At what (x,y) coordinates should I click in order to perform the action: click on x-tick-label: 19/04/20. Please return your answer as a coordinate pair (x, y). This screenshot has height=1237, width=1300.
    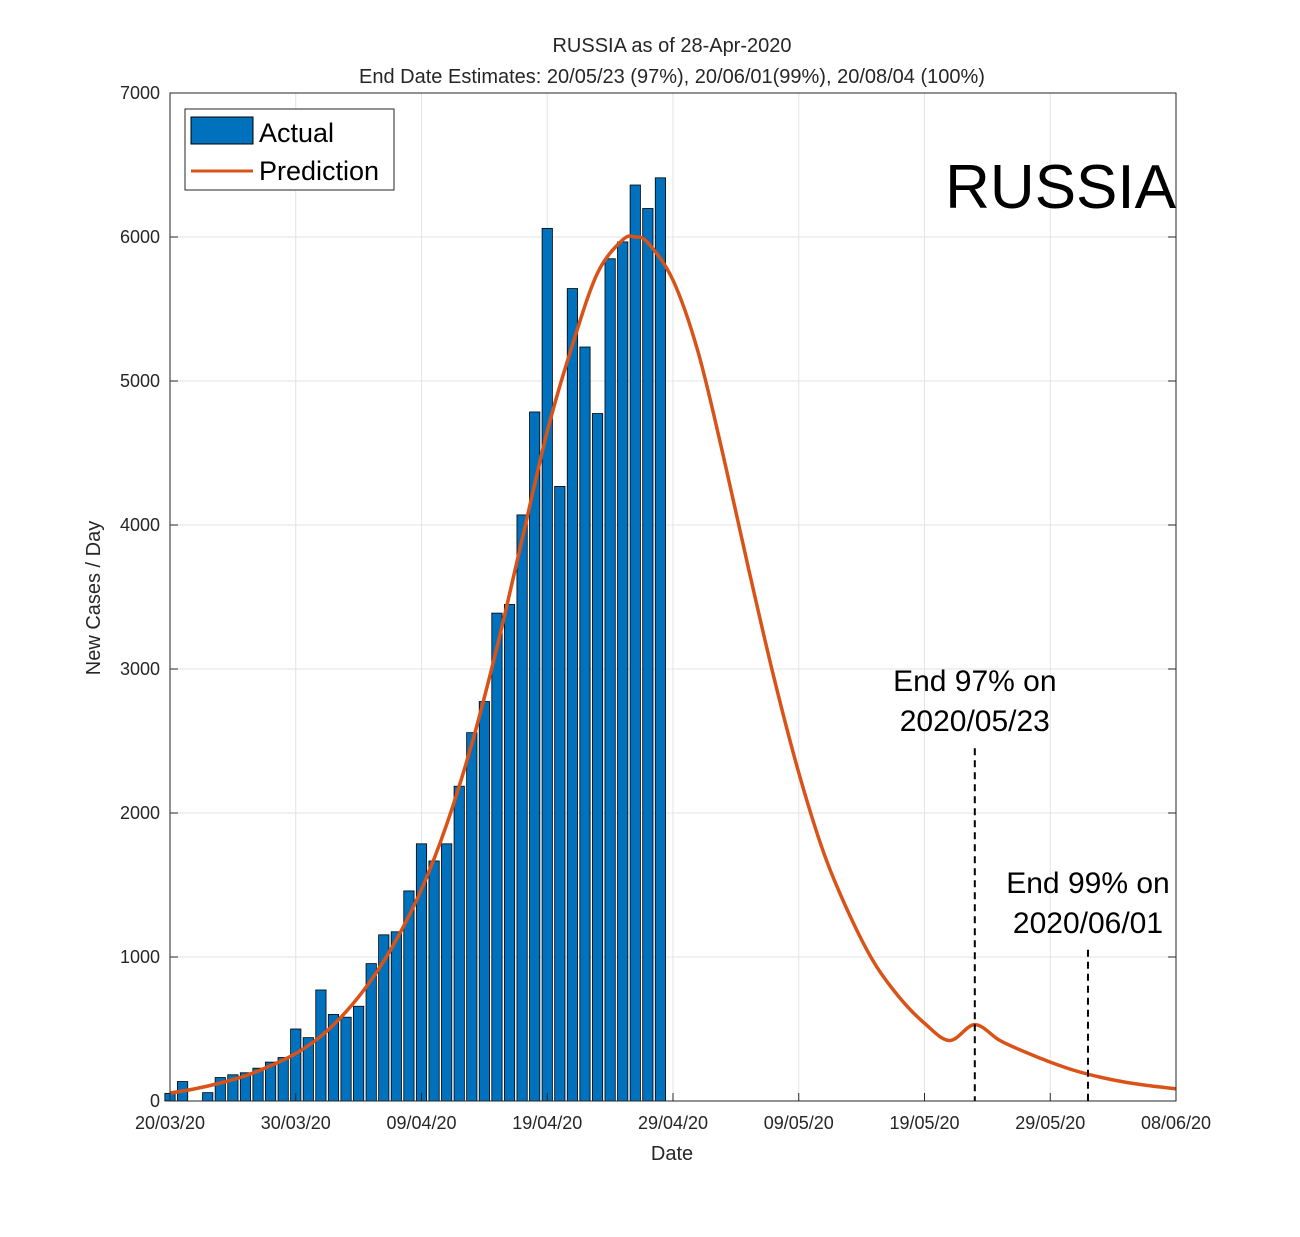
    Looking at the image, I should click on (547, 1123).